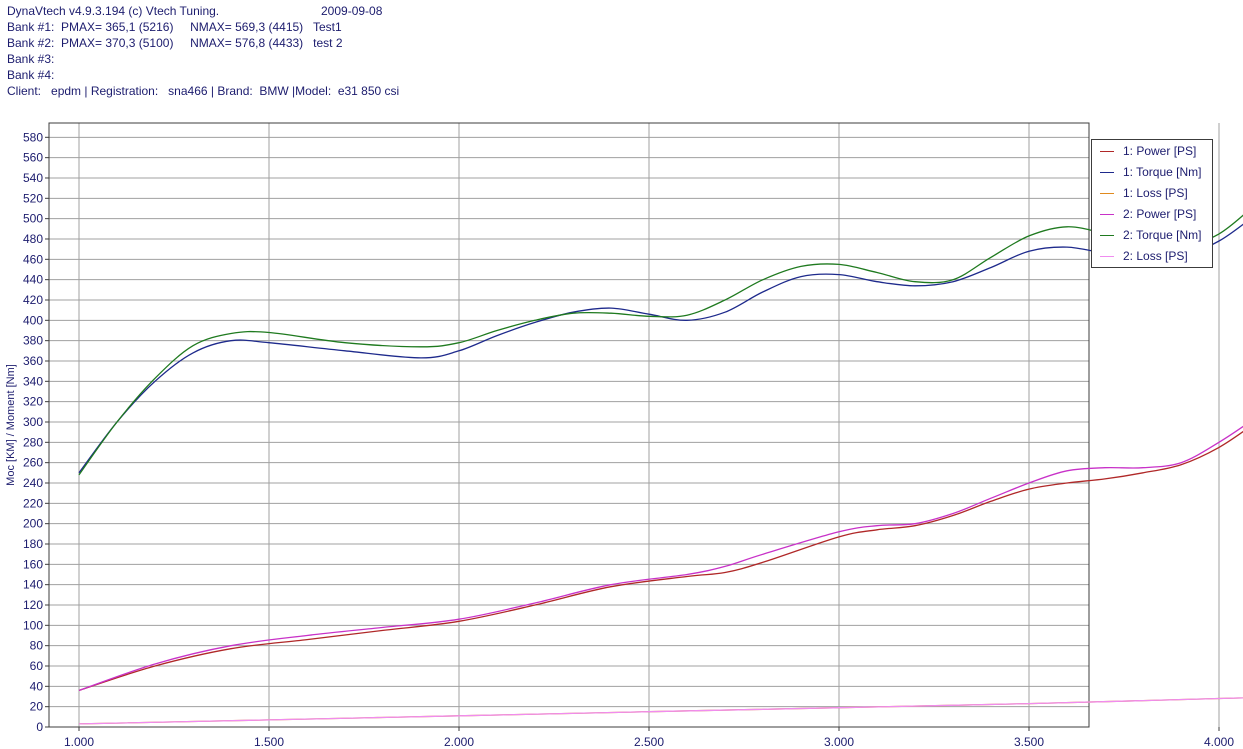 The height and width of the screenshot is (749, 1243). Describe the element at coordinates (33, 544) in the screenshot. I see `y-tick-label: 180` at that location.